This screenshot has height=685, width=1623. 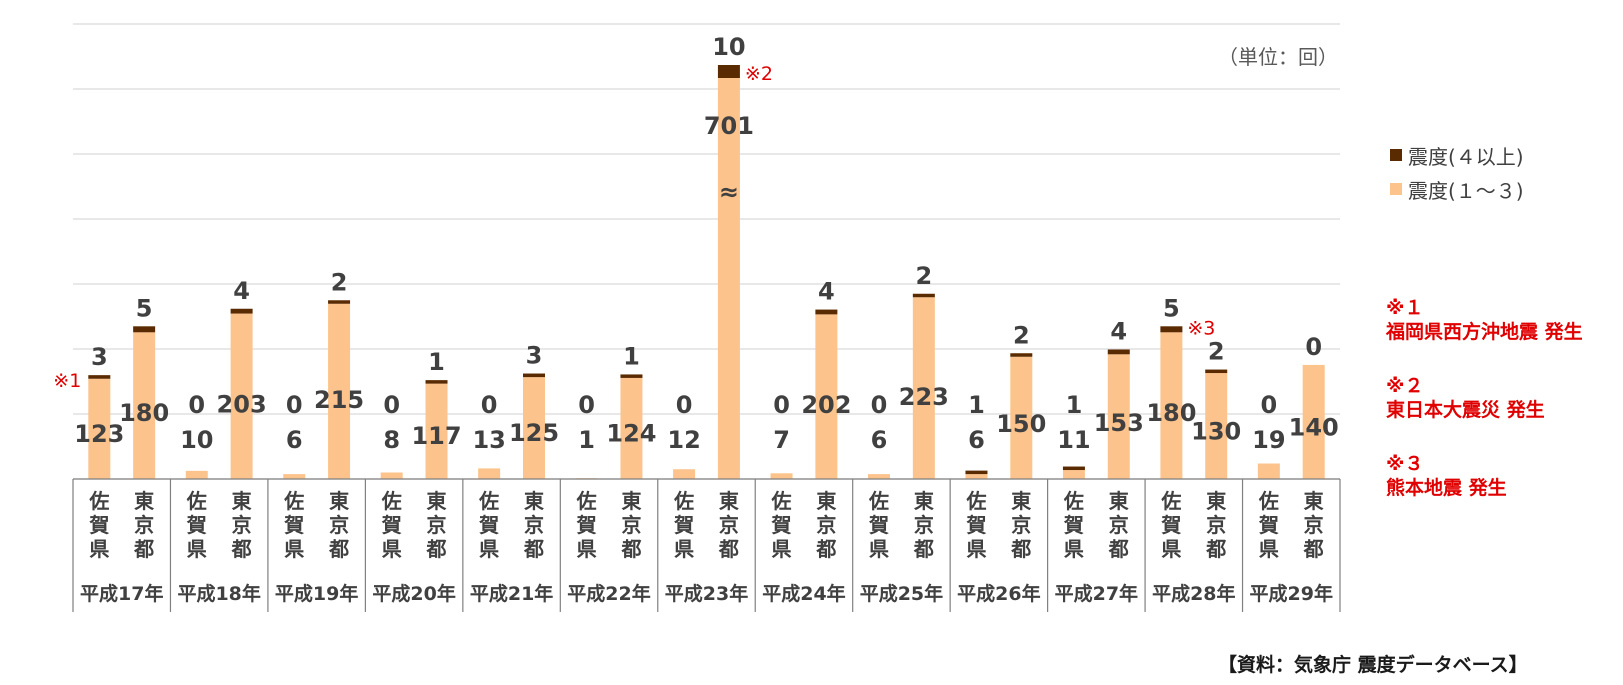 What do you see at coordinates (511, 593) in the screenshot?
I see `year-label: 平成21年` at bounding box center [511, 593].